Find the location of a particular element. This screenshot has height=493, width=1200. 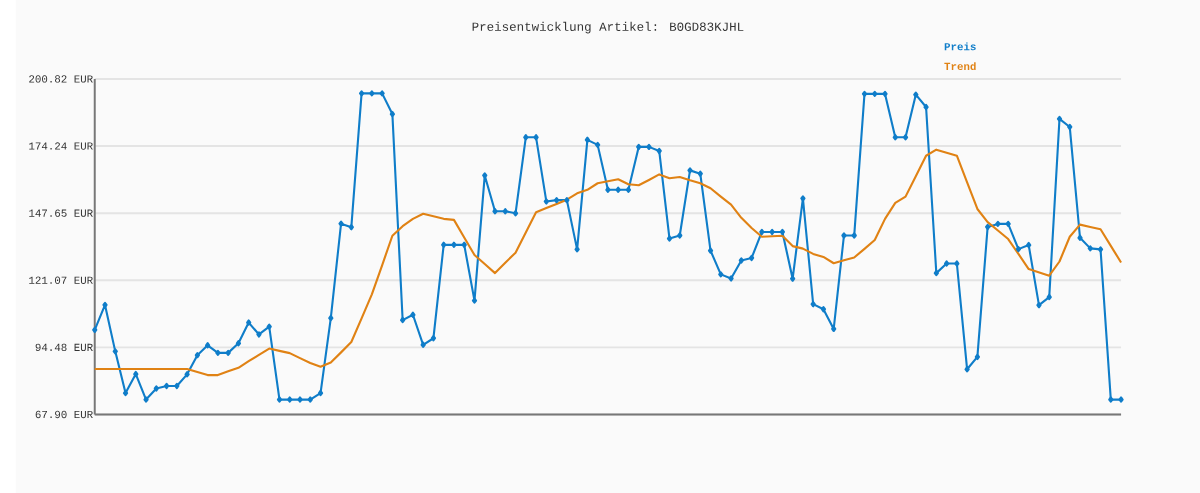

y-tick-label: 147.65 EUR is located at coordinates (61, 213).